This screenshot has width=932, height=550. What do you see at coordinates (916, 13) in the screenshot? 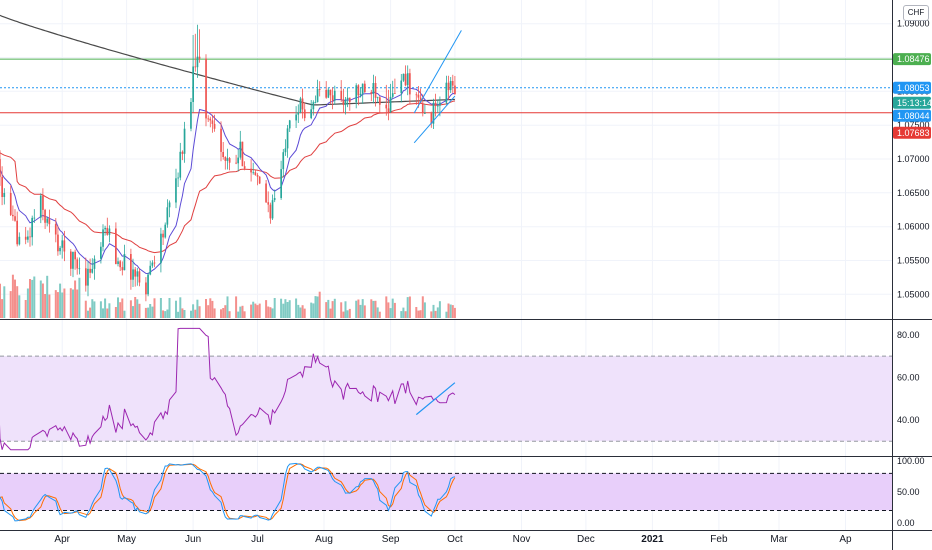
I see `currency-selector: CHF` at bounding box center [916, 13].